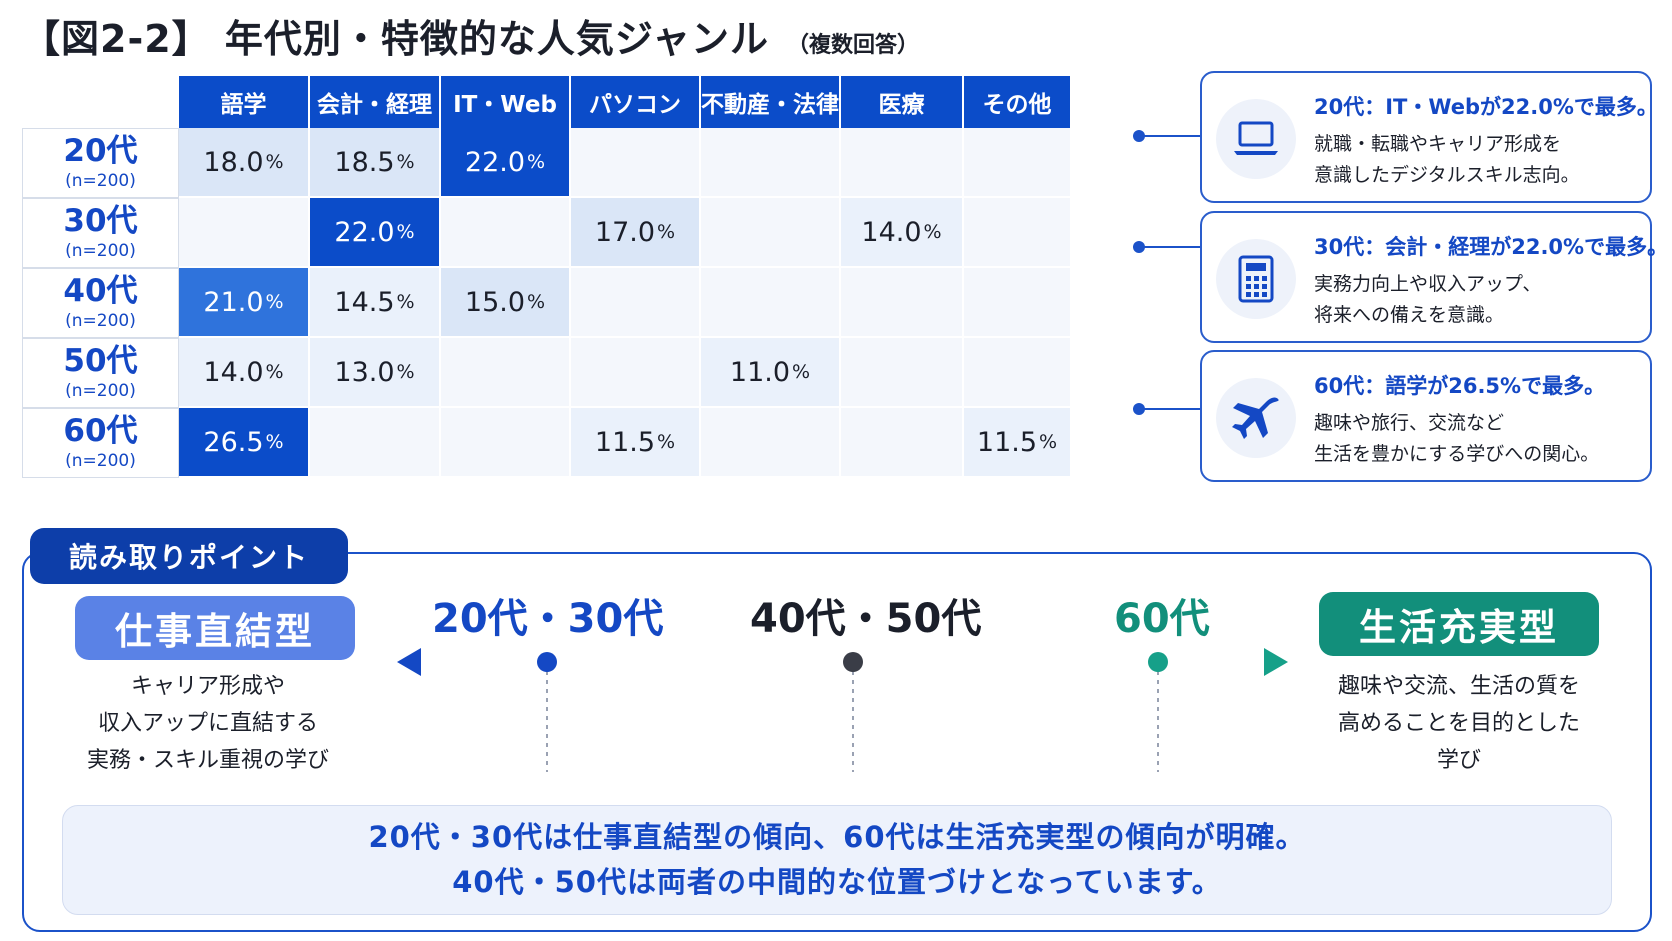  I want to click on cell-value: 26.5, so click(233, 442).